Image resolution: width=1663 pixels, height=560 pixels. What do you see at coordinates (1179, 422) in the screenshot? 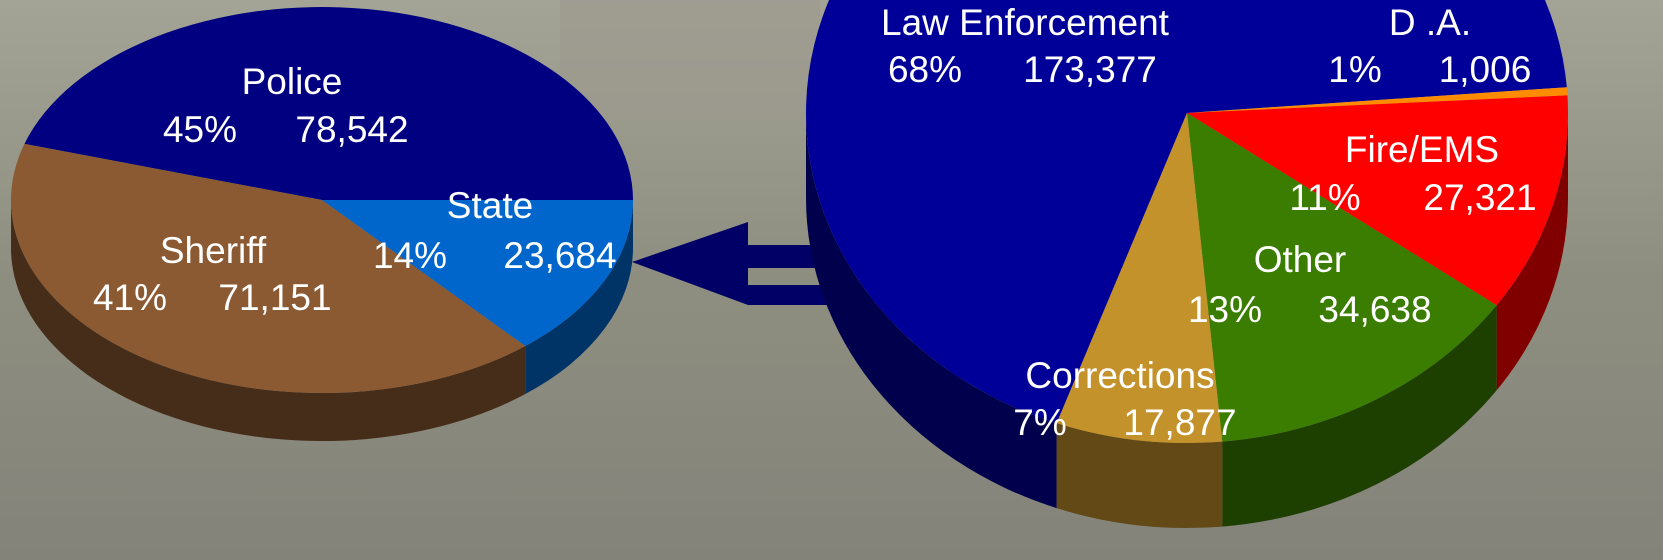
I see `value-label: 17,877` at bounding box center [1179, 422].